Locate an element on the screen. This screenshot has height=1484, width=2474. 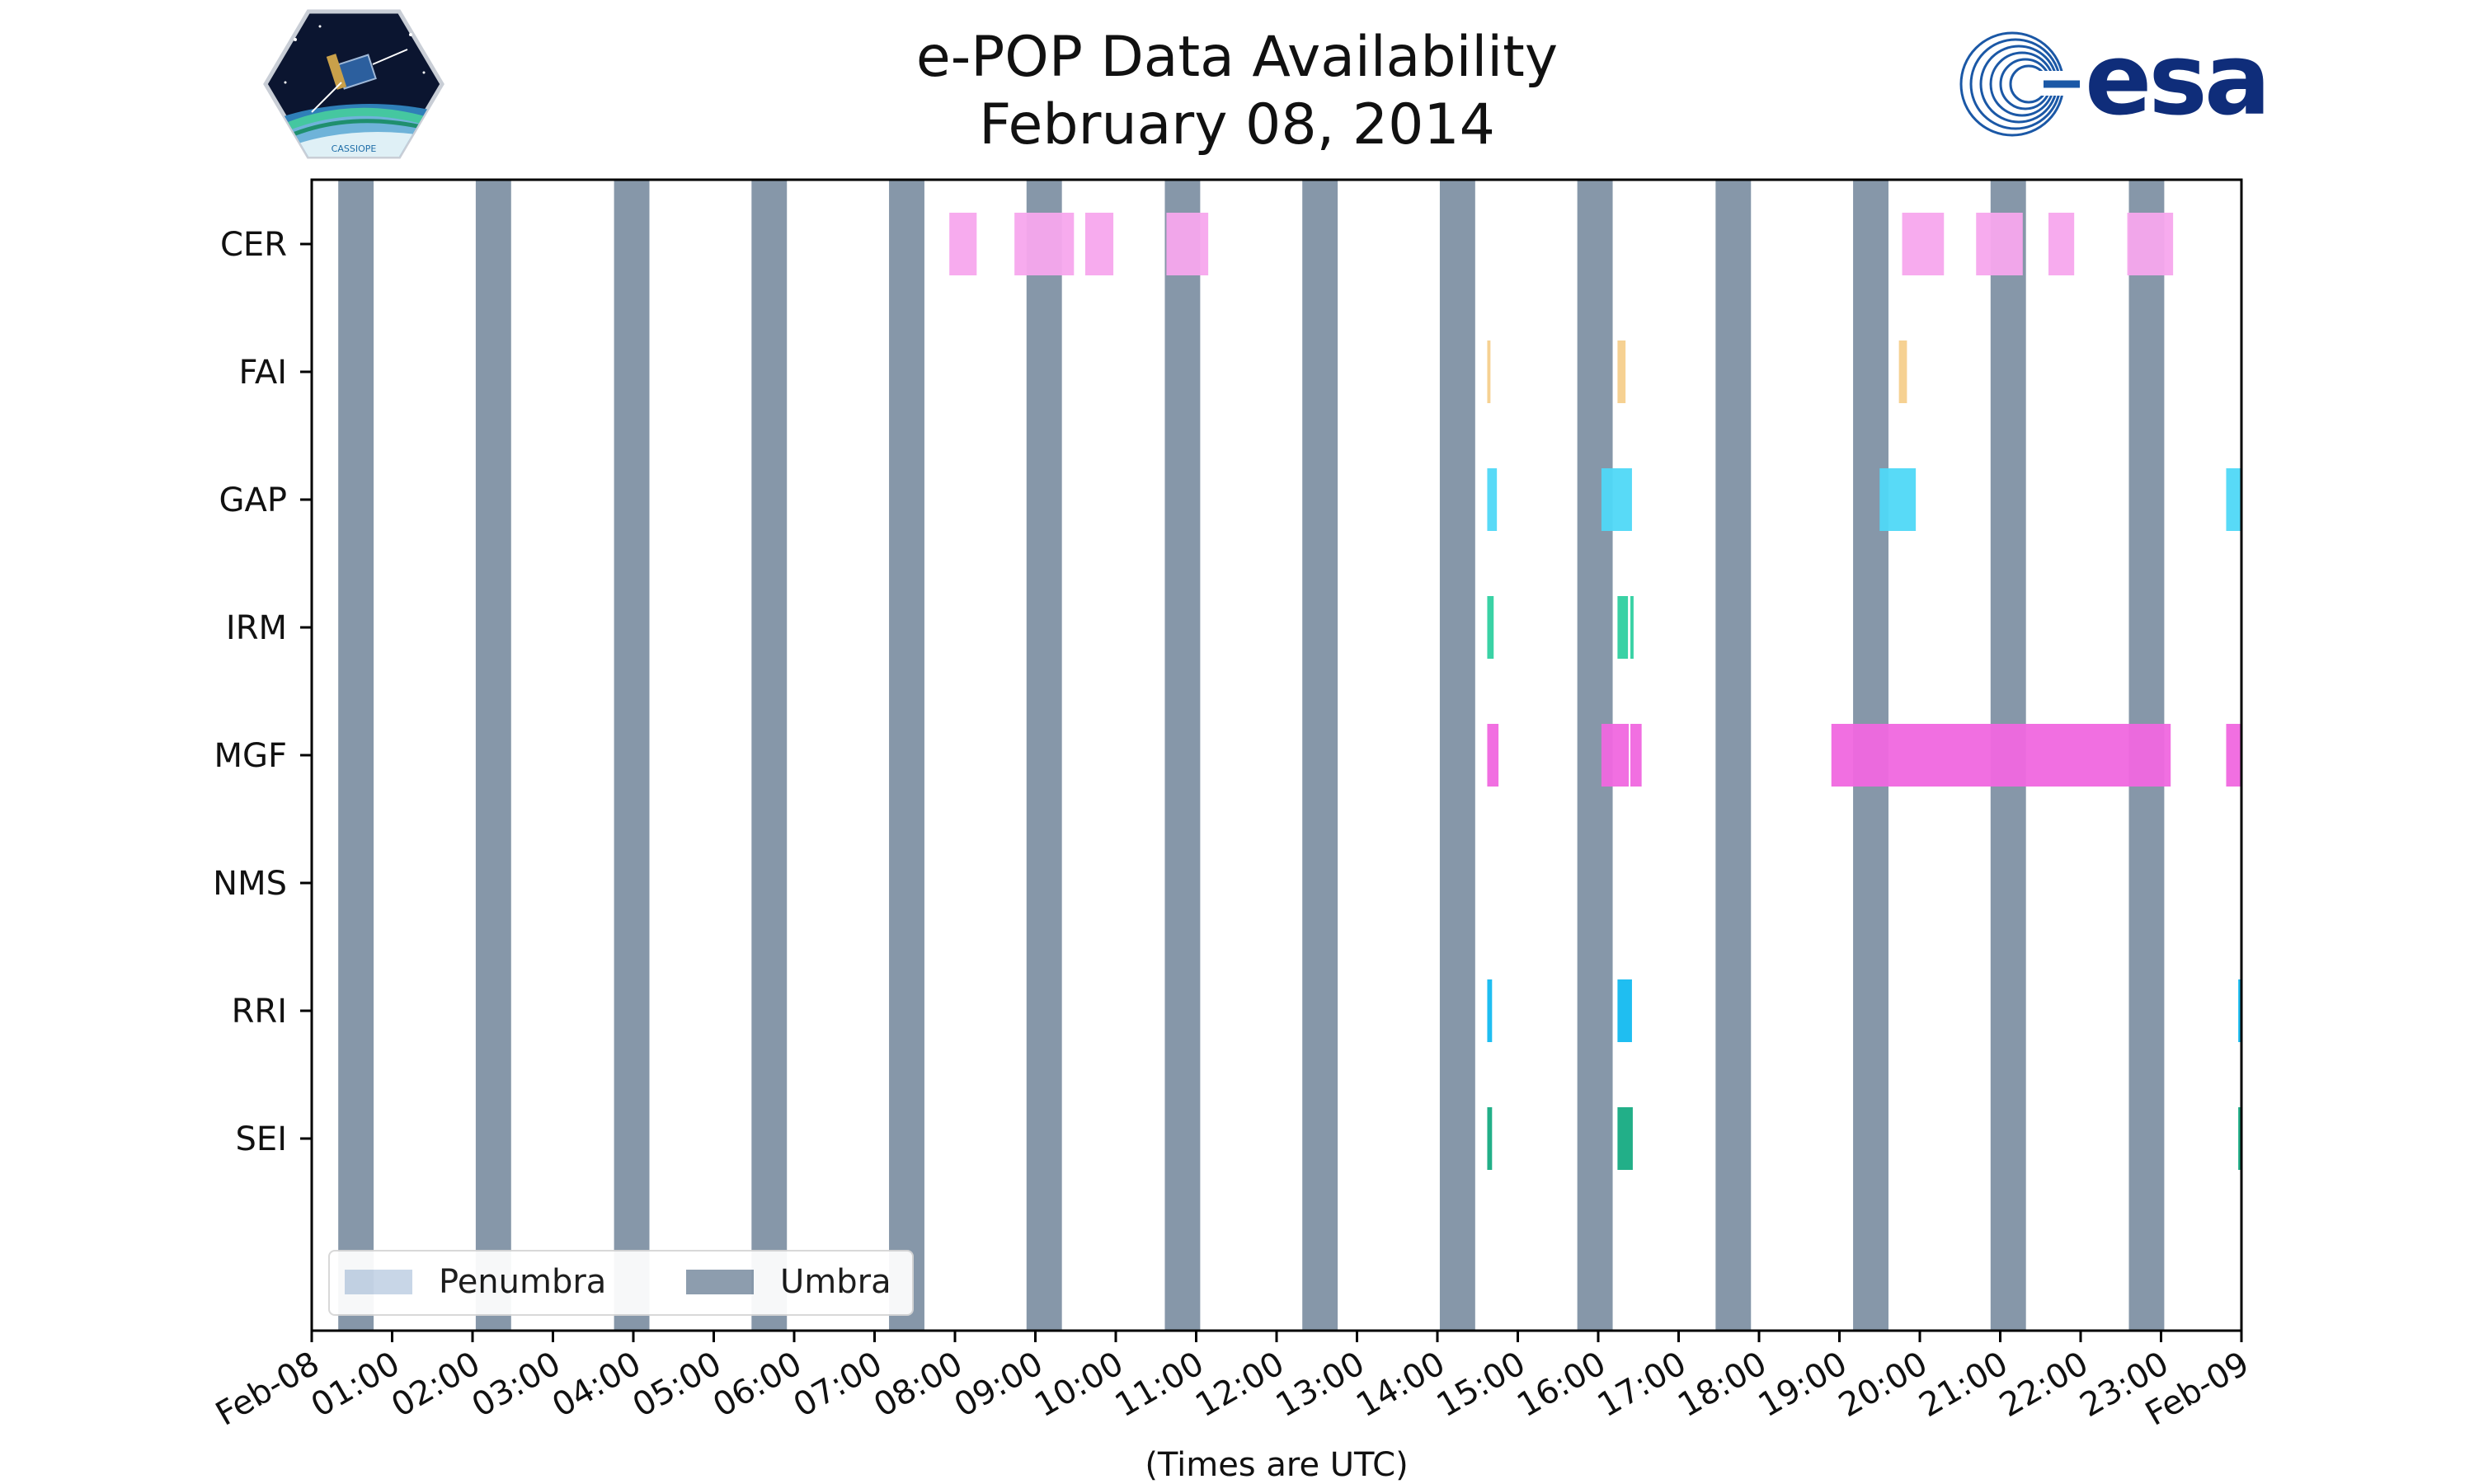
y-tick-label-mgf: MGF is located at coordinates (250, 756).